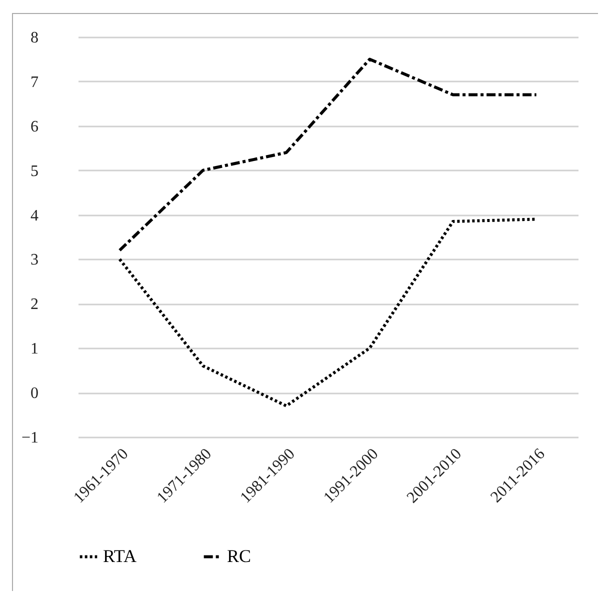 This screenshot has height=592, width=601. What do you see at coordinates (34, 349) in the screenshot?
I see `y-tick-label: 1` at bounding box center [34, 349].